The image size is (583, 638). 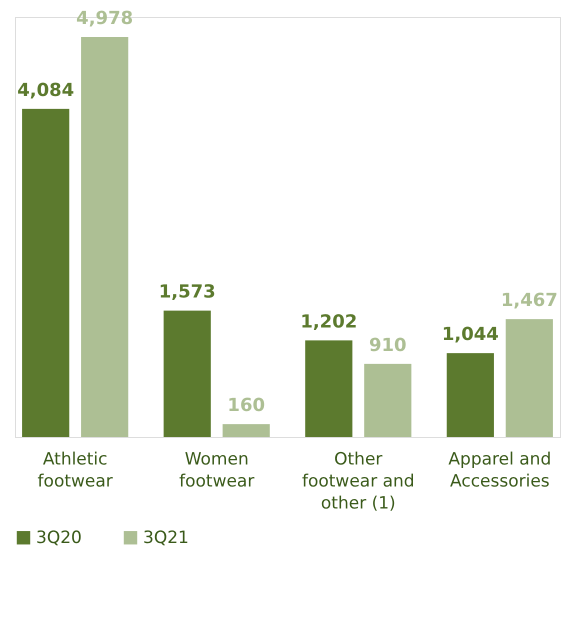 I want to click on x-tick-label: Women footwear, so click(x=216, y=471).